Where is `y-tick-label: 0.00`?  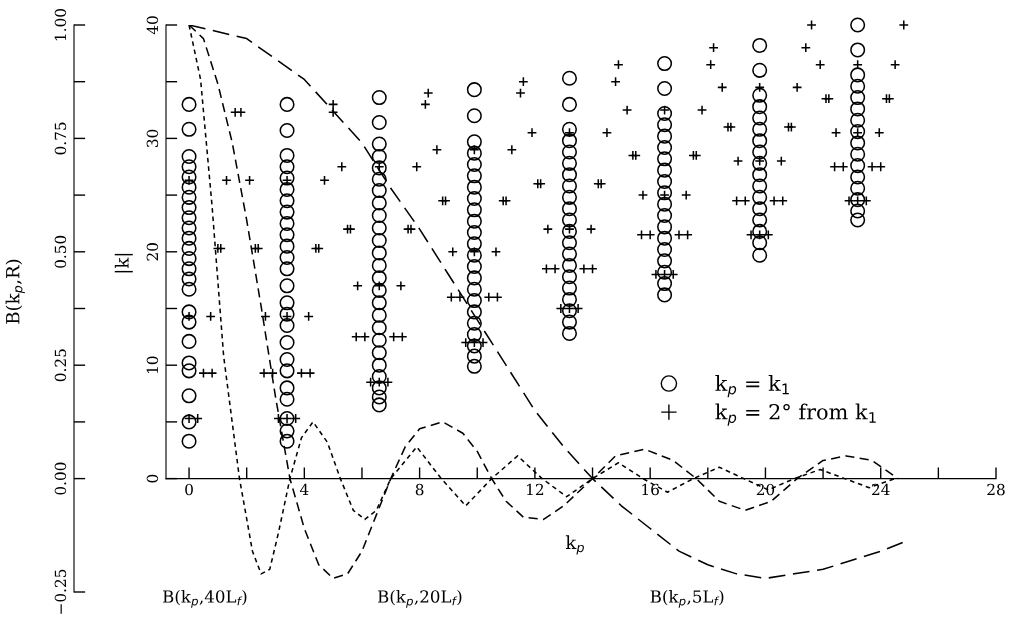 y-tick-label: 0.00 is located at coordinates (60, 478).